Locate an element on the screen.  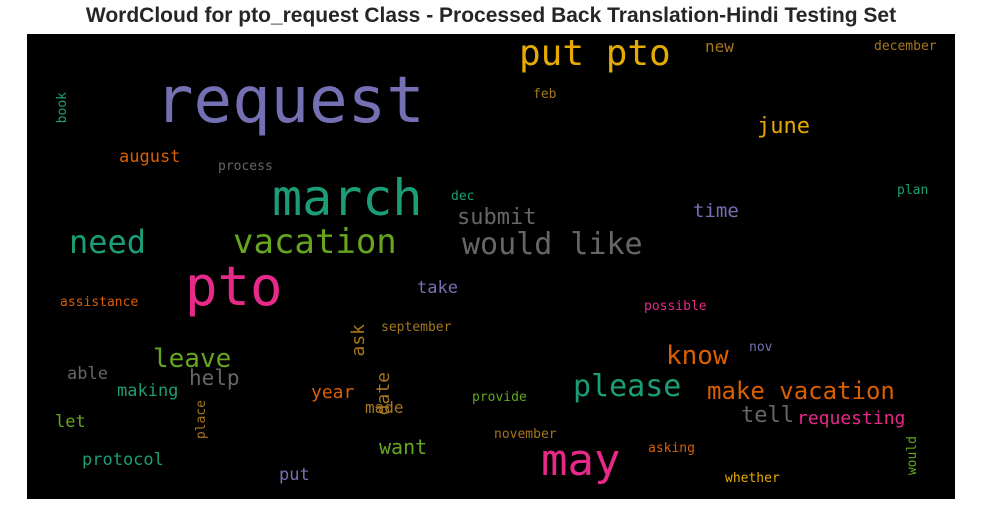
word-august: august is located at coordinates (150, 157).